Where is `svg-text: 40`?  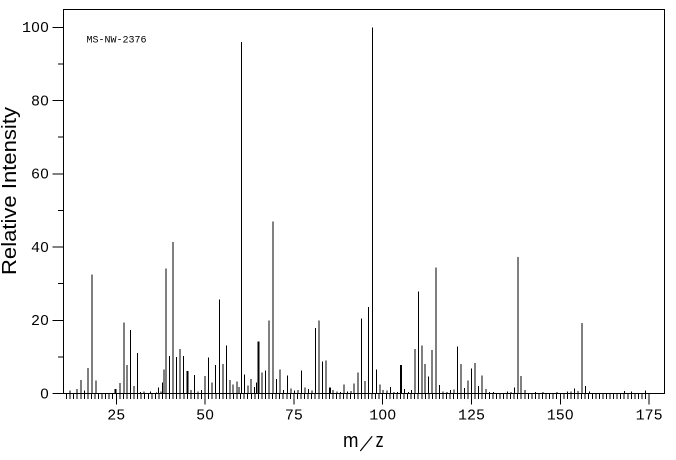
svg-text: 40 is located at coordinates (40, 248).